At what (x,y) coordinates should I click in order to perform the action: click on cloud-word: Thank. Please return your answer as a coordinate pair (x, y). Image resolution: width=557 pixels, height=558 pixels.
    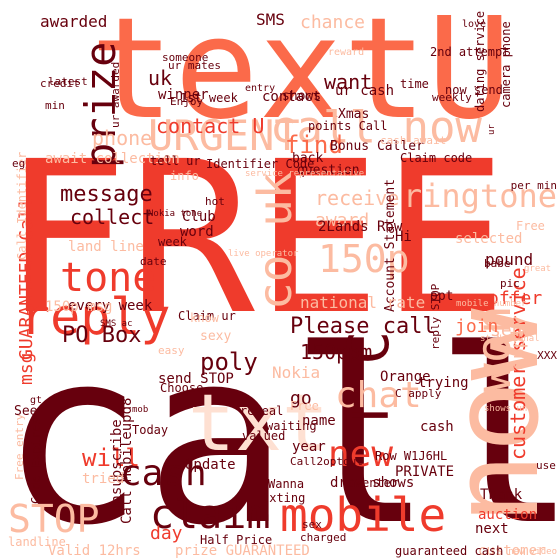
    Looking at the image, I should click on (501, 495).